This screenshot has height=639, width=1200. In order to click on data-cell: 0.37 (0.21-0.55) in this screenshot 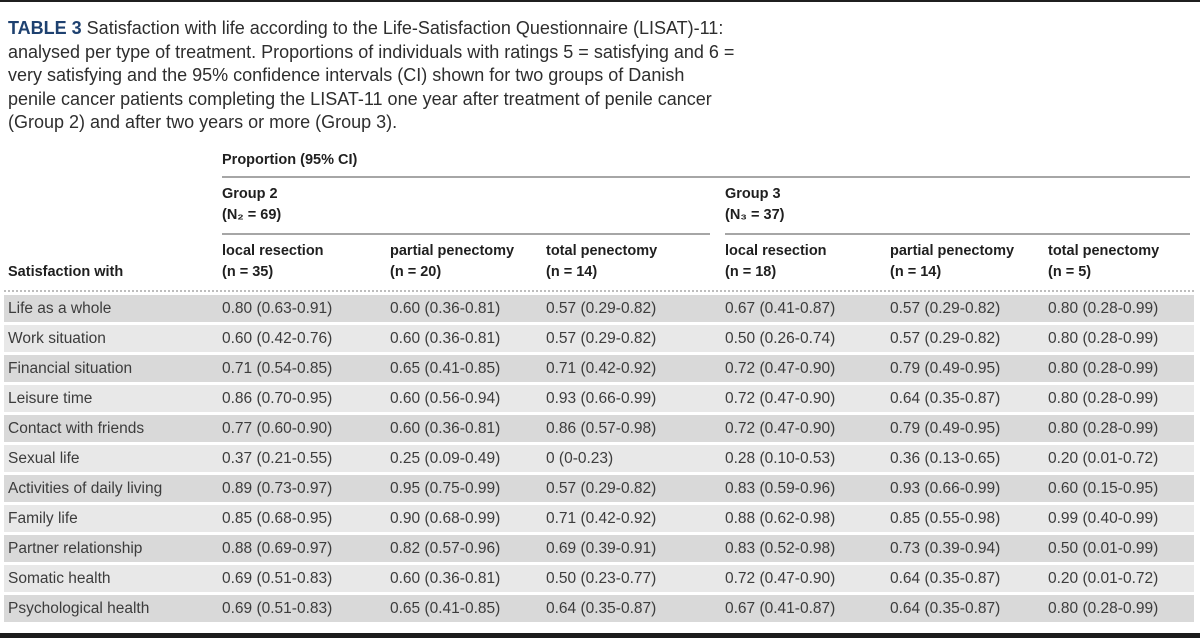, I will do `click(277, 458)`.